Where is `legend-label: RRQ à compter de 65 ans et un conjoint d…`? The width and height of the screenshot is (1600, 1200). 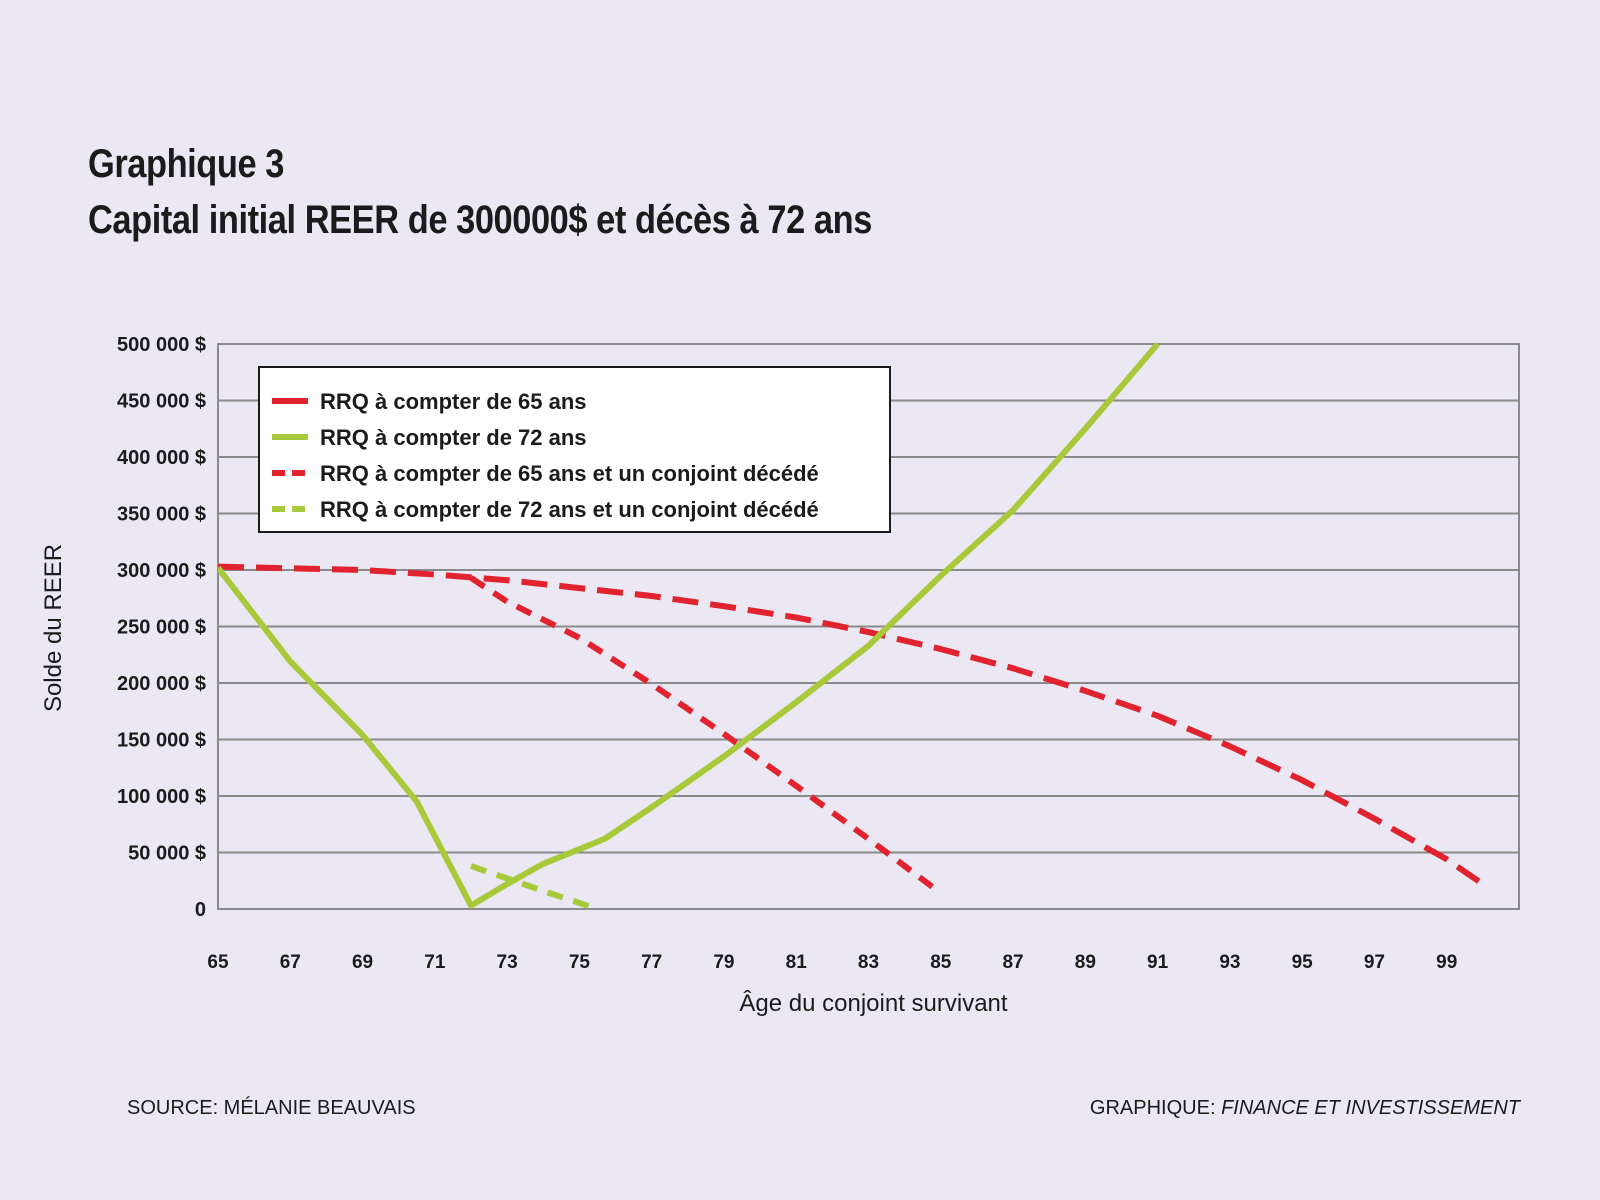
legend-label: RRQ à compter de 65 ans et un conjoint d… is located at coordinates (569, 473).